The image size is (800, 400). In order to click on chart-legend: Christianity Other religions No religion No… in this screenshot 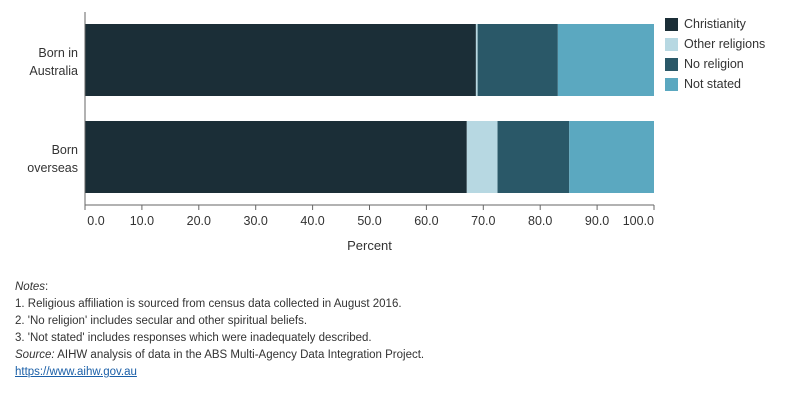, I will do `click(715, 54)`.